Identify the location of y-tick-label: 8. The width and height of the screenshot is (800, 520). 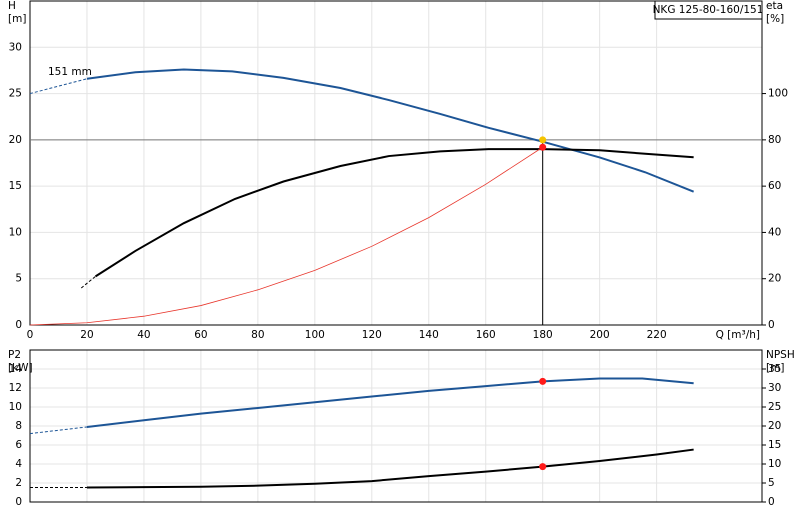
(18, 426).